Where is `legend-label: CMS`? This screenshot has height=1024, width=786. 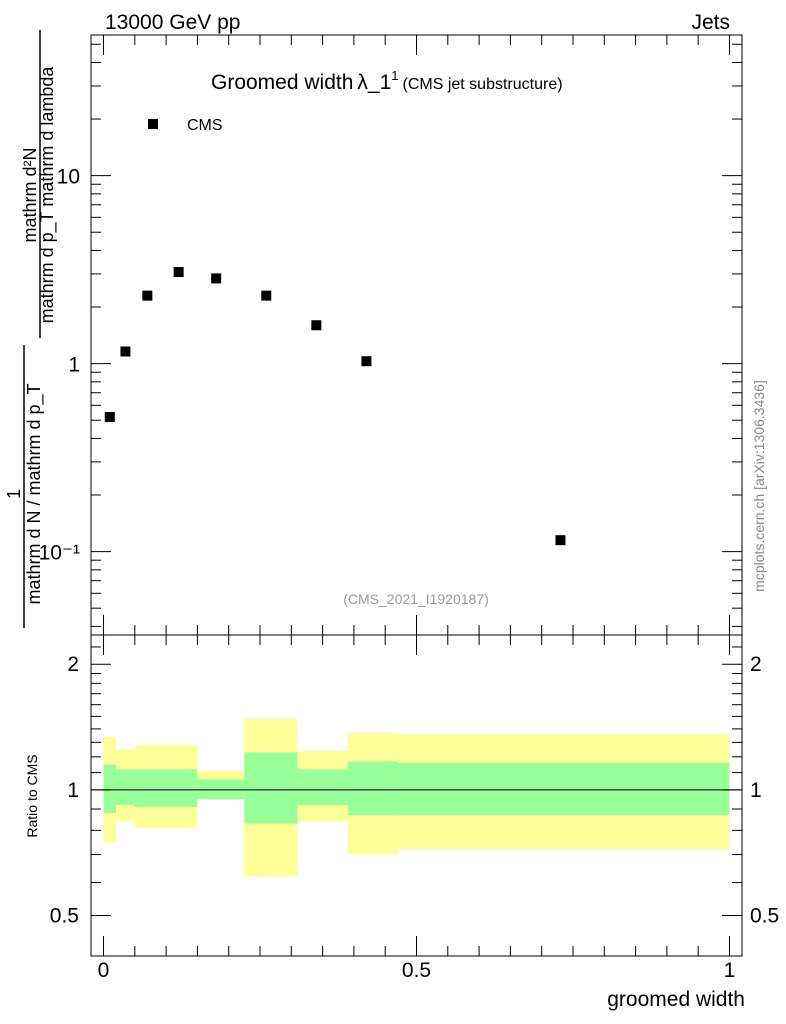 legend-label: CMS is located at coordinates (205, 125).